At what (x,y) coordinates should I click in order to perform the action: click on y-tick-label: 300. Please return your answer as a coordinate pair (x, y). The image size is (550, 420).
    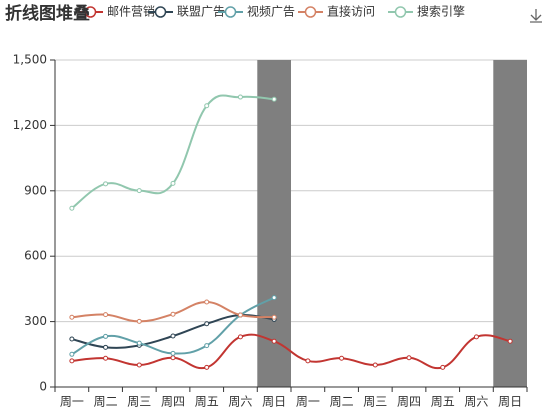
    Looking at the image, I should click on (35, 321).